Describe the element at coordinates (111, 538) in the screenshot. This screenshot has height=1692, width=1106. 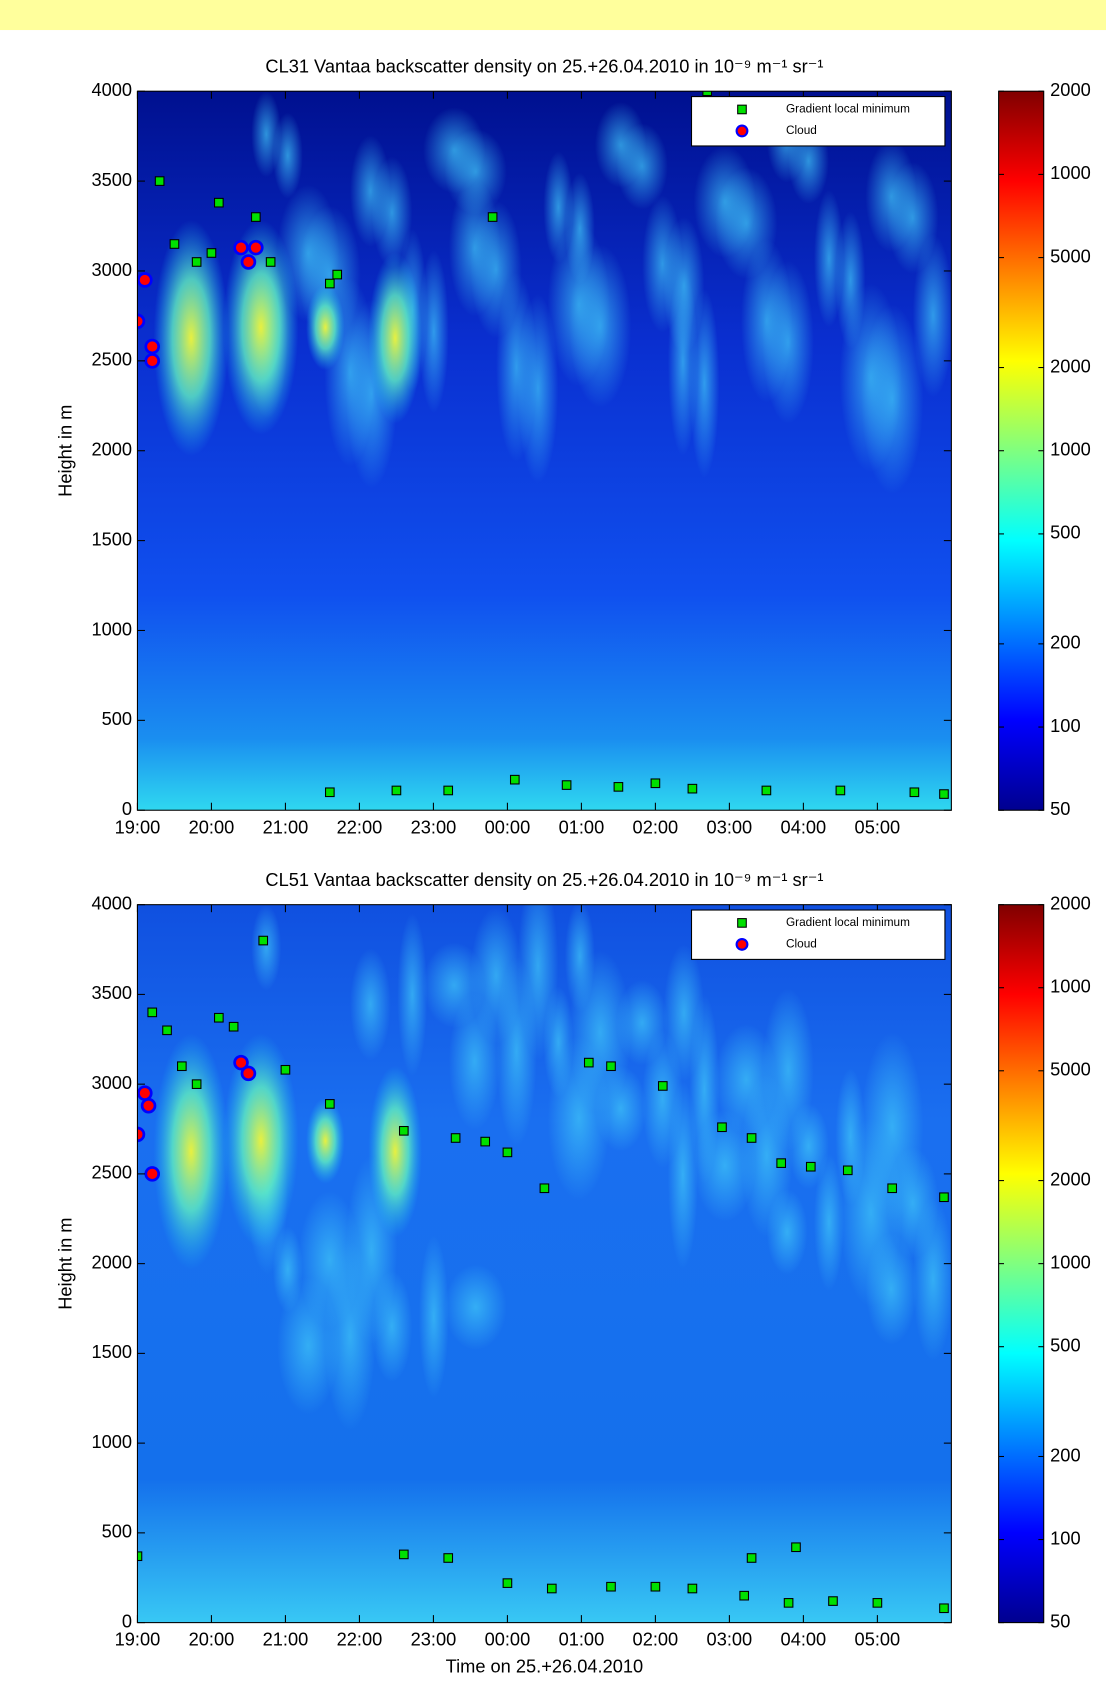
I see `y-tick-label: 1500` at that location.